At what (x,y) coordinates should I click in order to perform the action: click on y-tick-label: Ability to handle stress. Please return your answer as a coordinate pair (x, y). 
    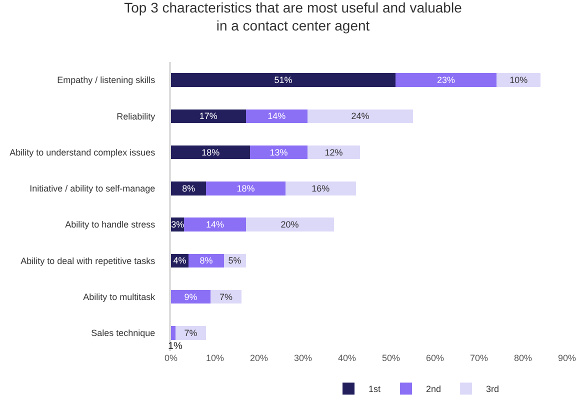
    Looking at the image, I should click on (110, 225).